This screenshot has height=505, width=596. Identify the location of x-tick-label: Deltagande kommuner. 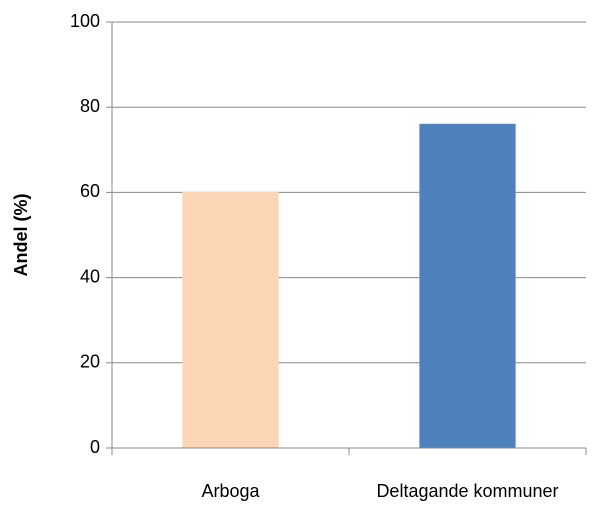
(467, 491).